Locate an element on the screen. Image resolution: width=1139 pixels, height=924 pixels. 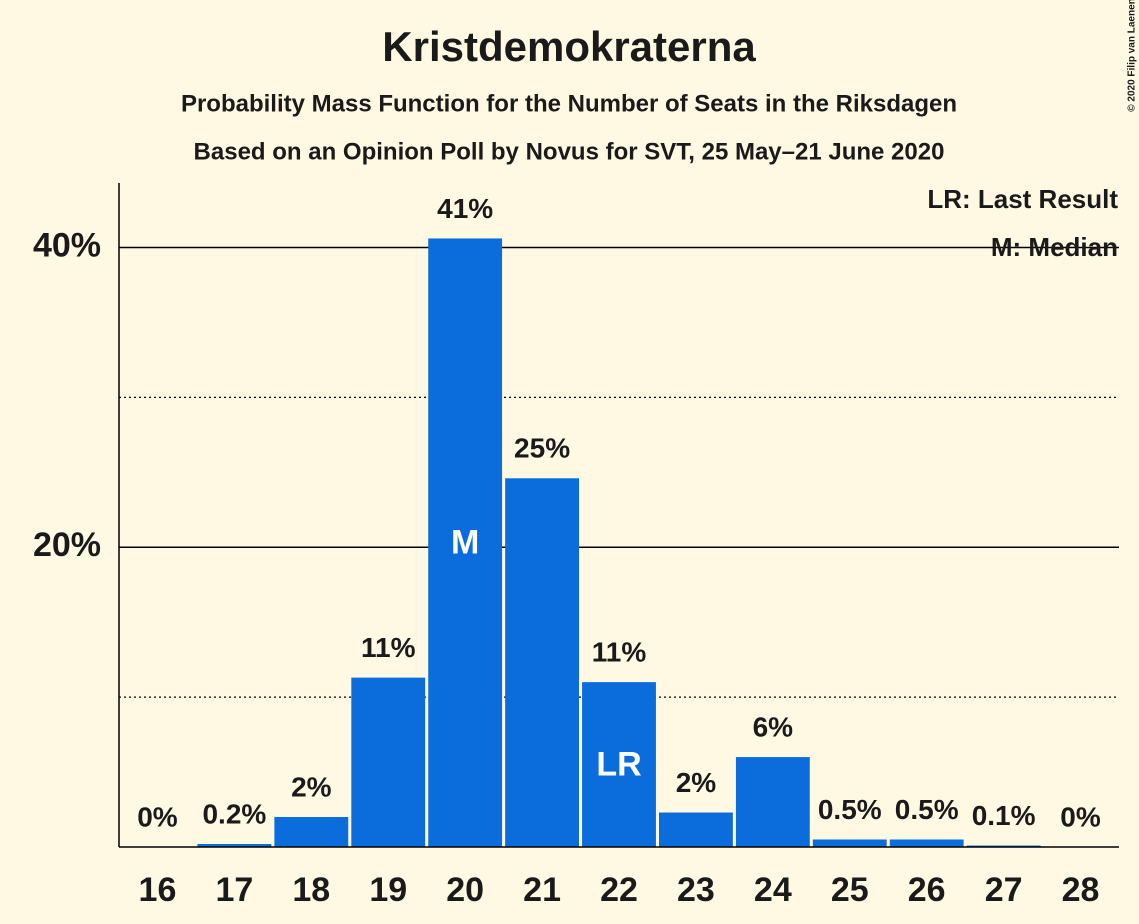
bar-label: LR is located at coordinates (618, 765).